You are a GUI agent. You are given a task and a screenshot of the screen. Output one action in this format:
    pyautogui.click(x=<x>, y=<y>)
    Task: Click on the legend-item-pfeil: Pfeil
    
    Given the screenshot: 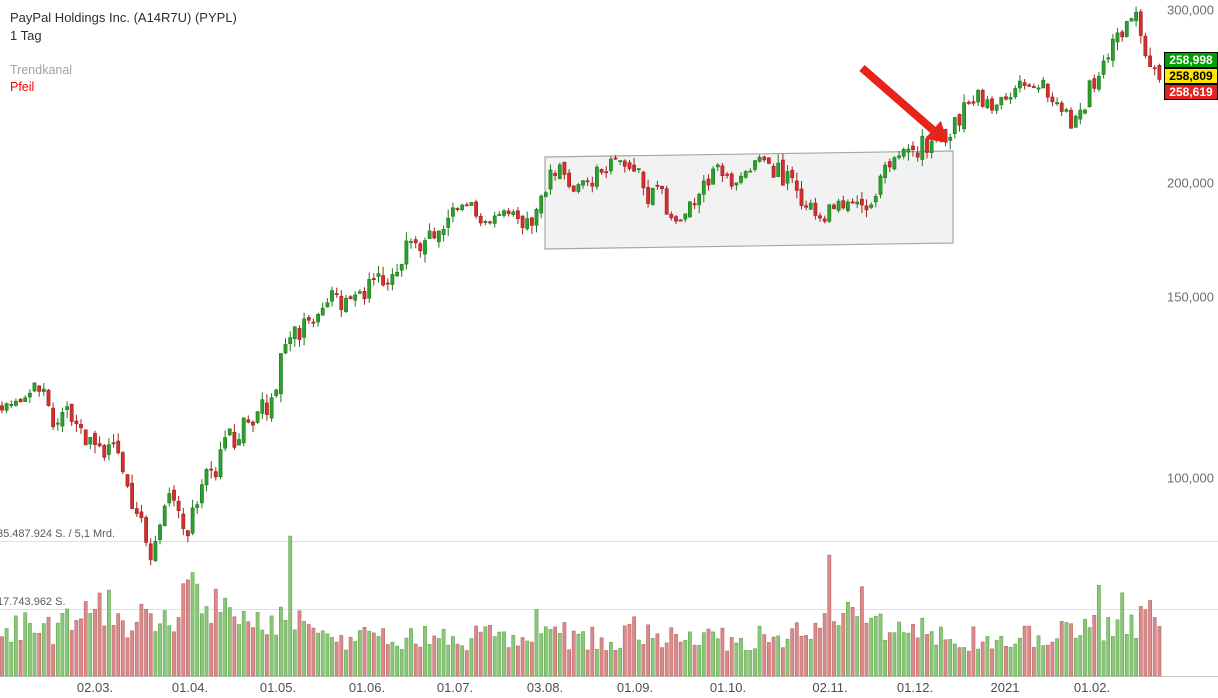 What is the action you would take?
    pyautogui.click(x=22, y=87)
    